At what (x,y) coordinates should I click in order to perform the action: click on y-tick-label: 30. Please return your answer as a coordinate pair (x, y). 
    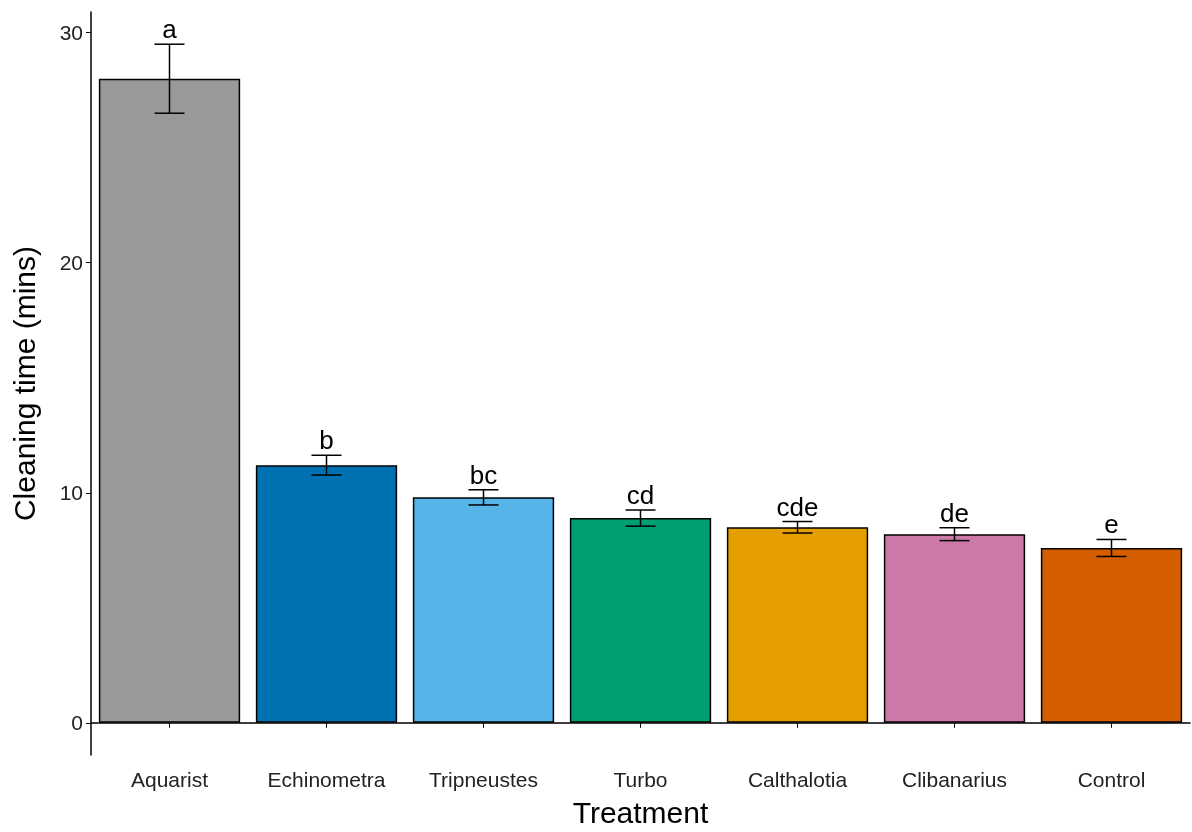
    Looking at the image, I should click on (71, 33).